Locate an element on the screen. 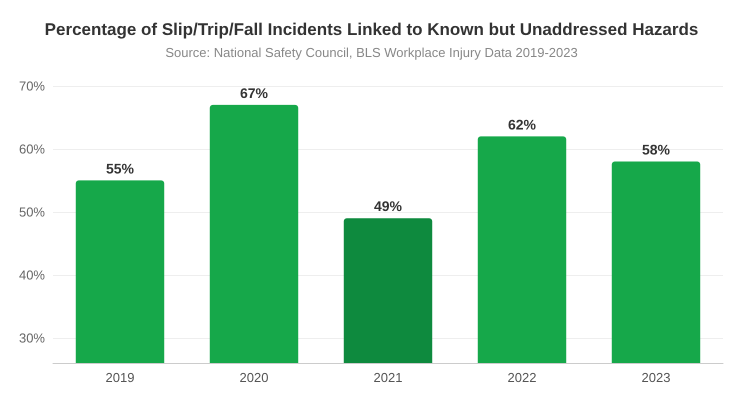 The width and height of the screenshot is (743, 399). data-label: 62% is located at coordinates (522, 124).